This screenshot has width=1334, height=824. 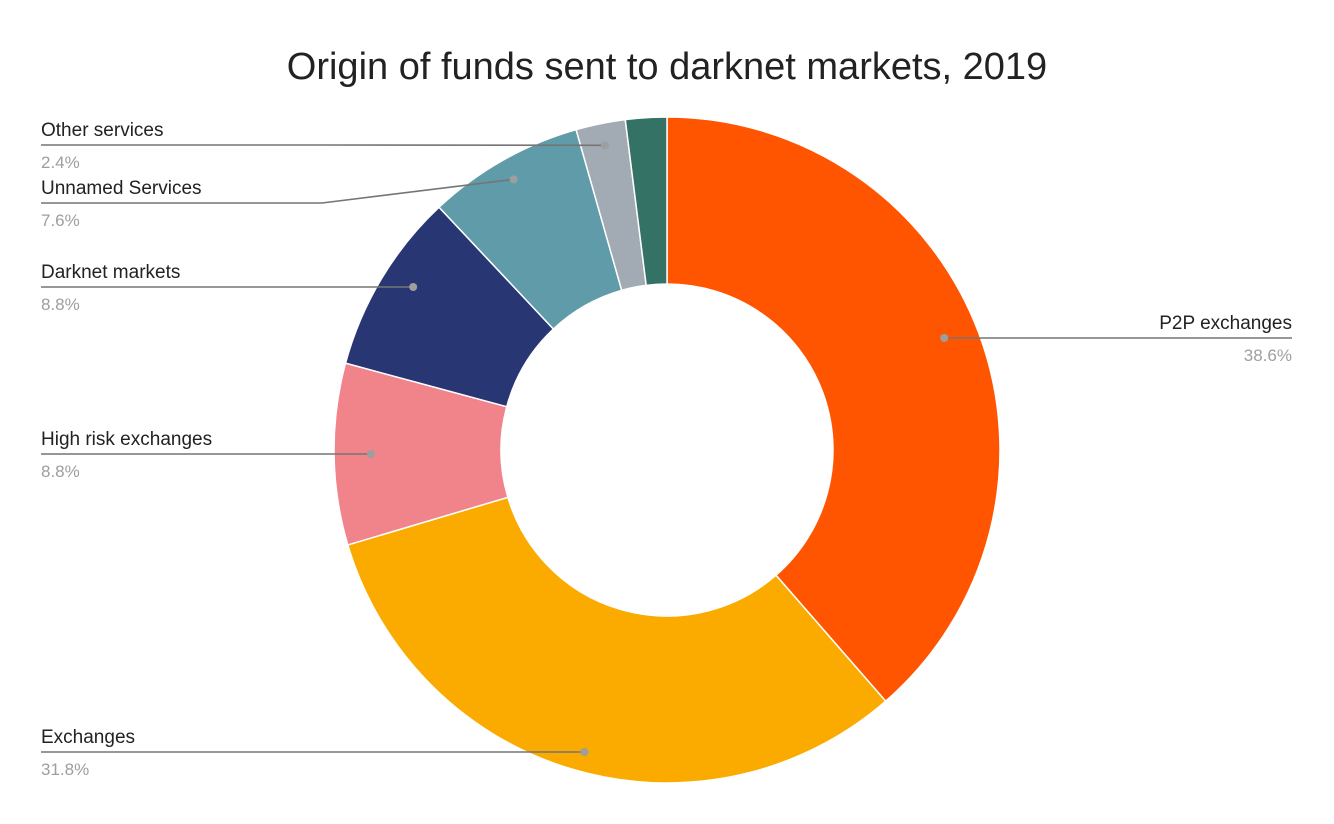 I want to click on leader-dot-other-services, so click(x=604, y=145).